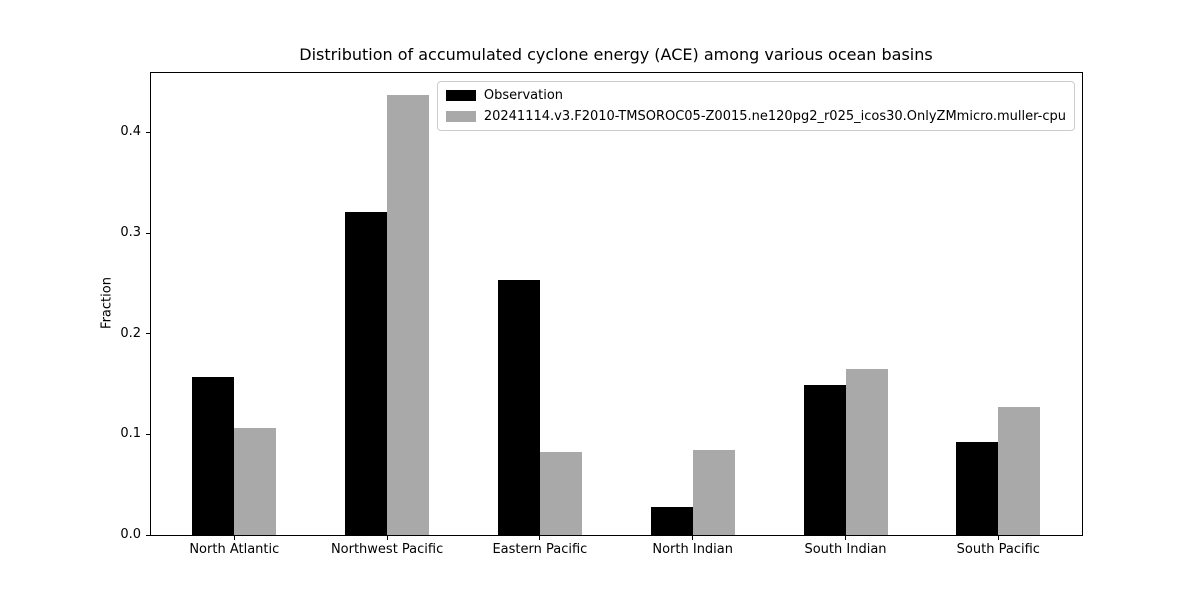 This screenshot has height=600, width=1200. I want to click on x-tick-label: South Indian, so click(845, 549).